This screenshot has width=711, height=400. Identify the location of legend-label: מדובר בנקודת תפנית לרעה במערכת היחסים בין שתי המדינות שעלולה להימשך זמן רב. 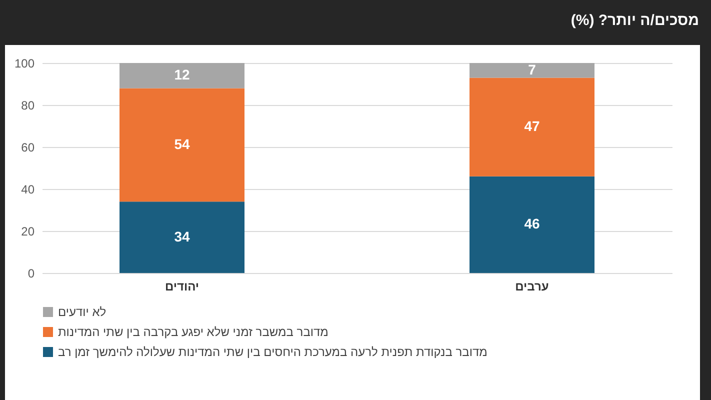
(273, 352).